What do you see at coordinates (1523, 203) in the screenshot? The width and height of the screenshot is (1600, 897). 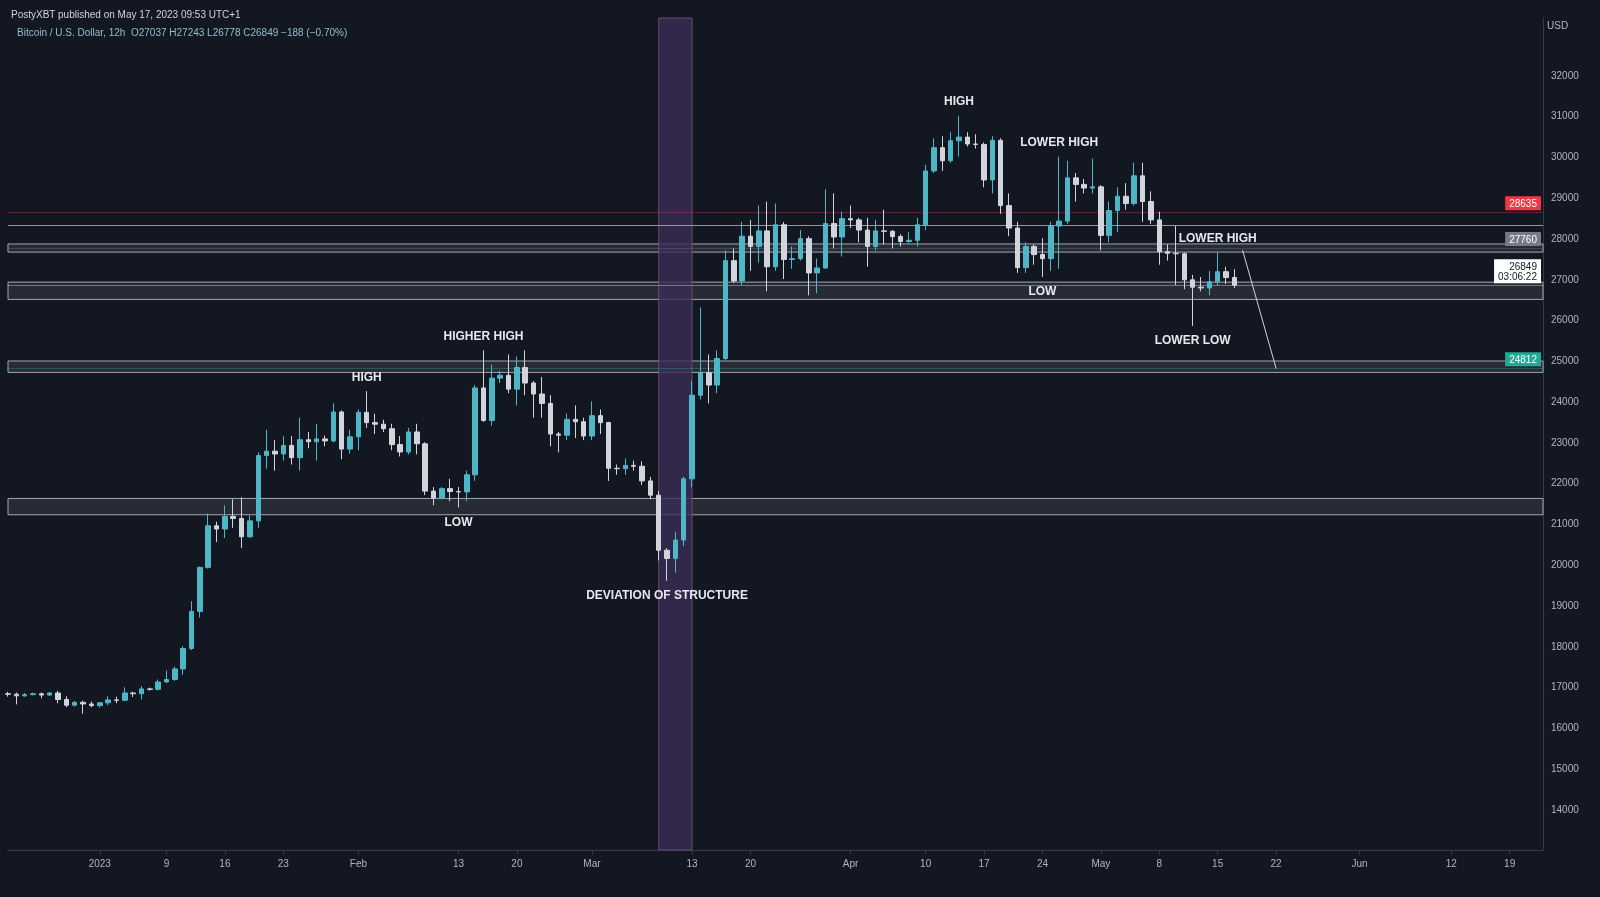 I see `ref-line-label: 28635` at bounding box center [1523, 203].